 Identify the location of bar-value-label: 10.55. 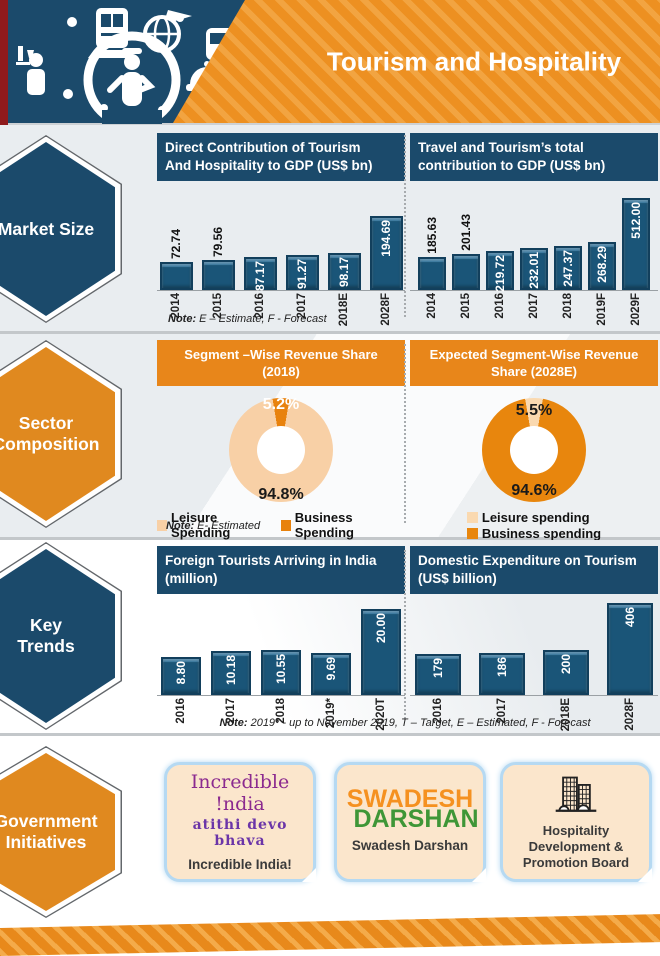
(281, 668).